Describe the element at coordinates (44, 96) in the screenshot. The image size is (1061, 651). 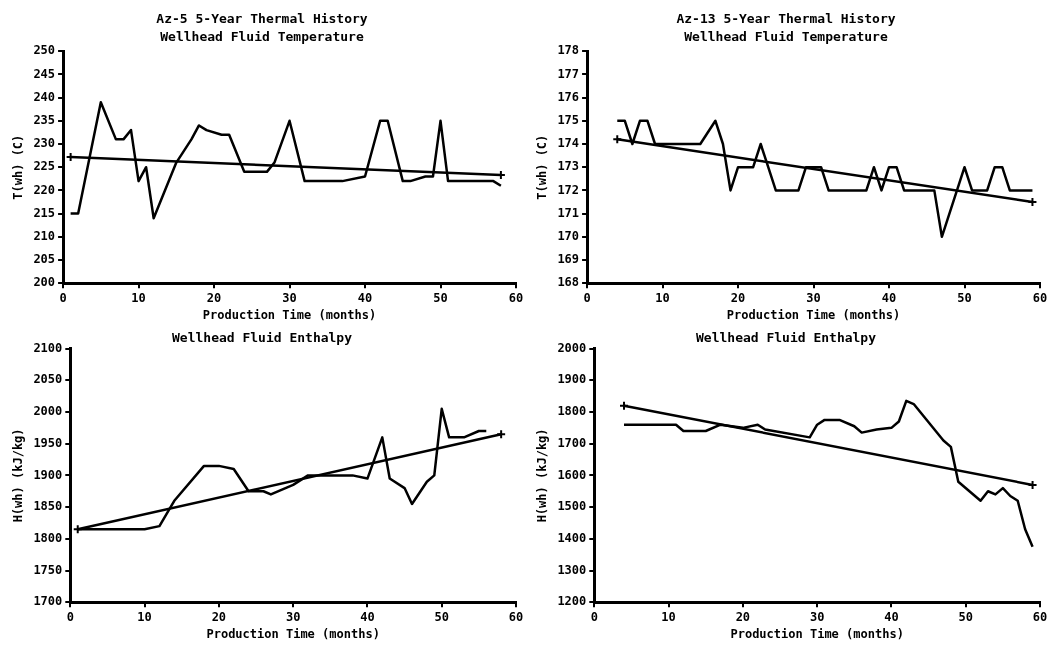
I see `y-tick-label: 240` at that location.